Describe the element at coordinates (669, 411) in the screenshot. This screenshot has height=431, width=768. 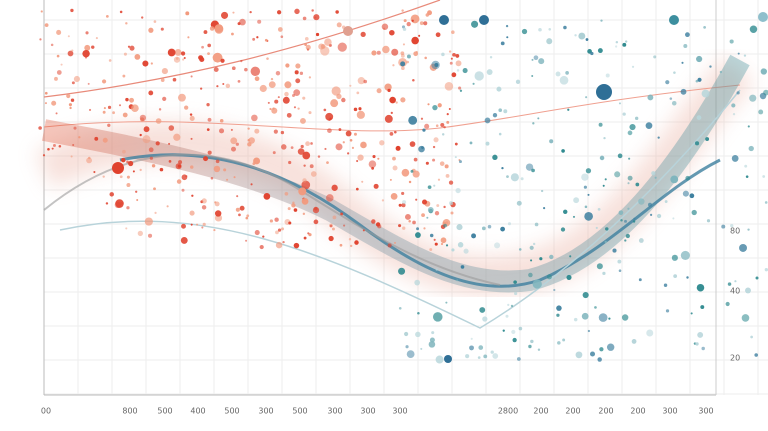
I see `axis-label: 300` at that location.